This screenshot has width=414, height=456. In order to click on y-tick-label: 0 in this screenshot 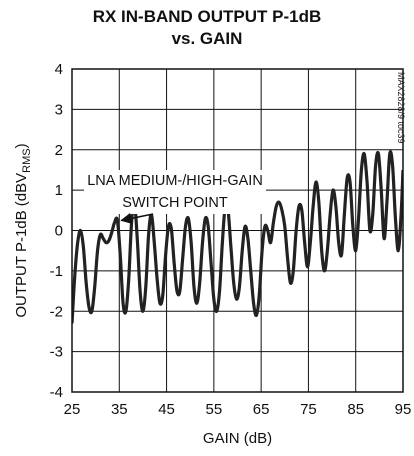, I will do `click(59, 231)`.